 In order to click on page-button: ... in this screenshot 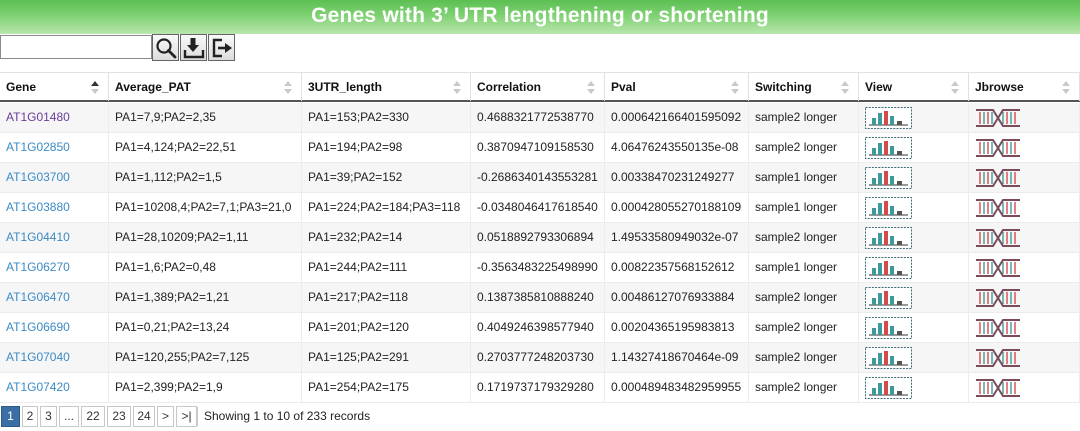, I will do `click(69, 416)`.